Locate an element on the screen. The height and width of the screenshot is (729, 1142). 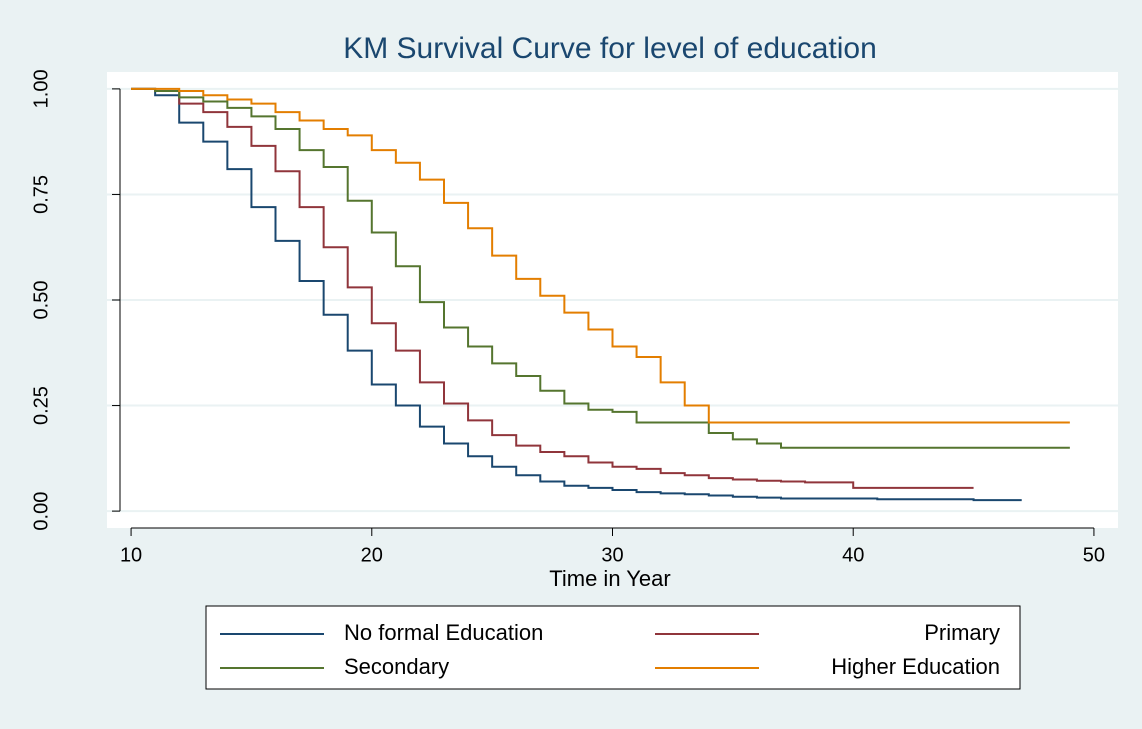
y-tick-label: 1.00 is located at coordinates (41, 88).